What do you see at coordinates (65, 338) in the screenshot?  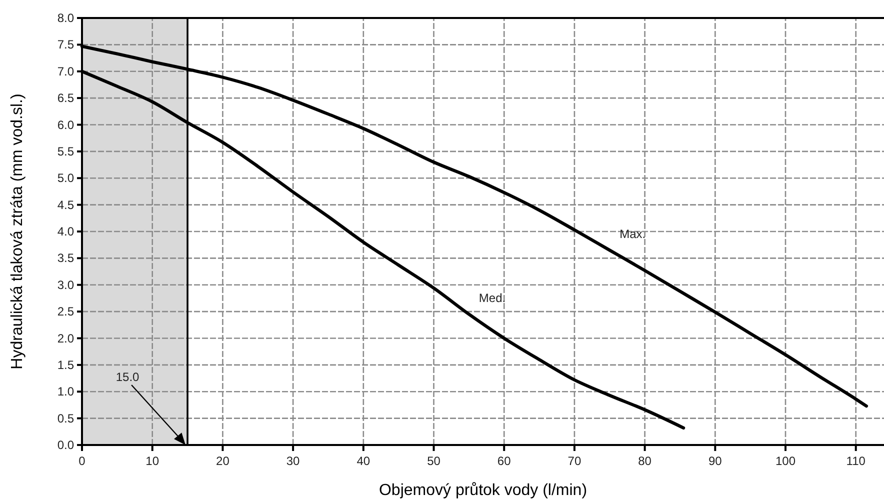 I see `y-tick-label: 2.0` at bounding box center [65, 338].